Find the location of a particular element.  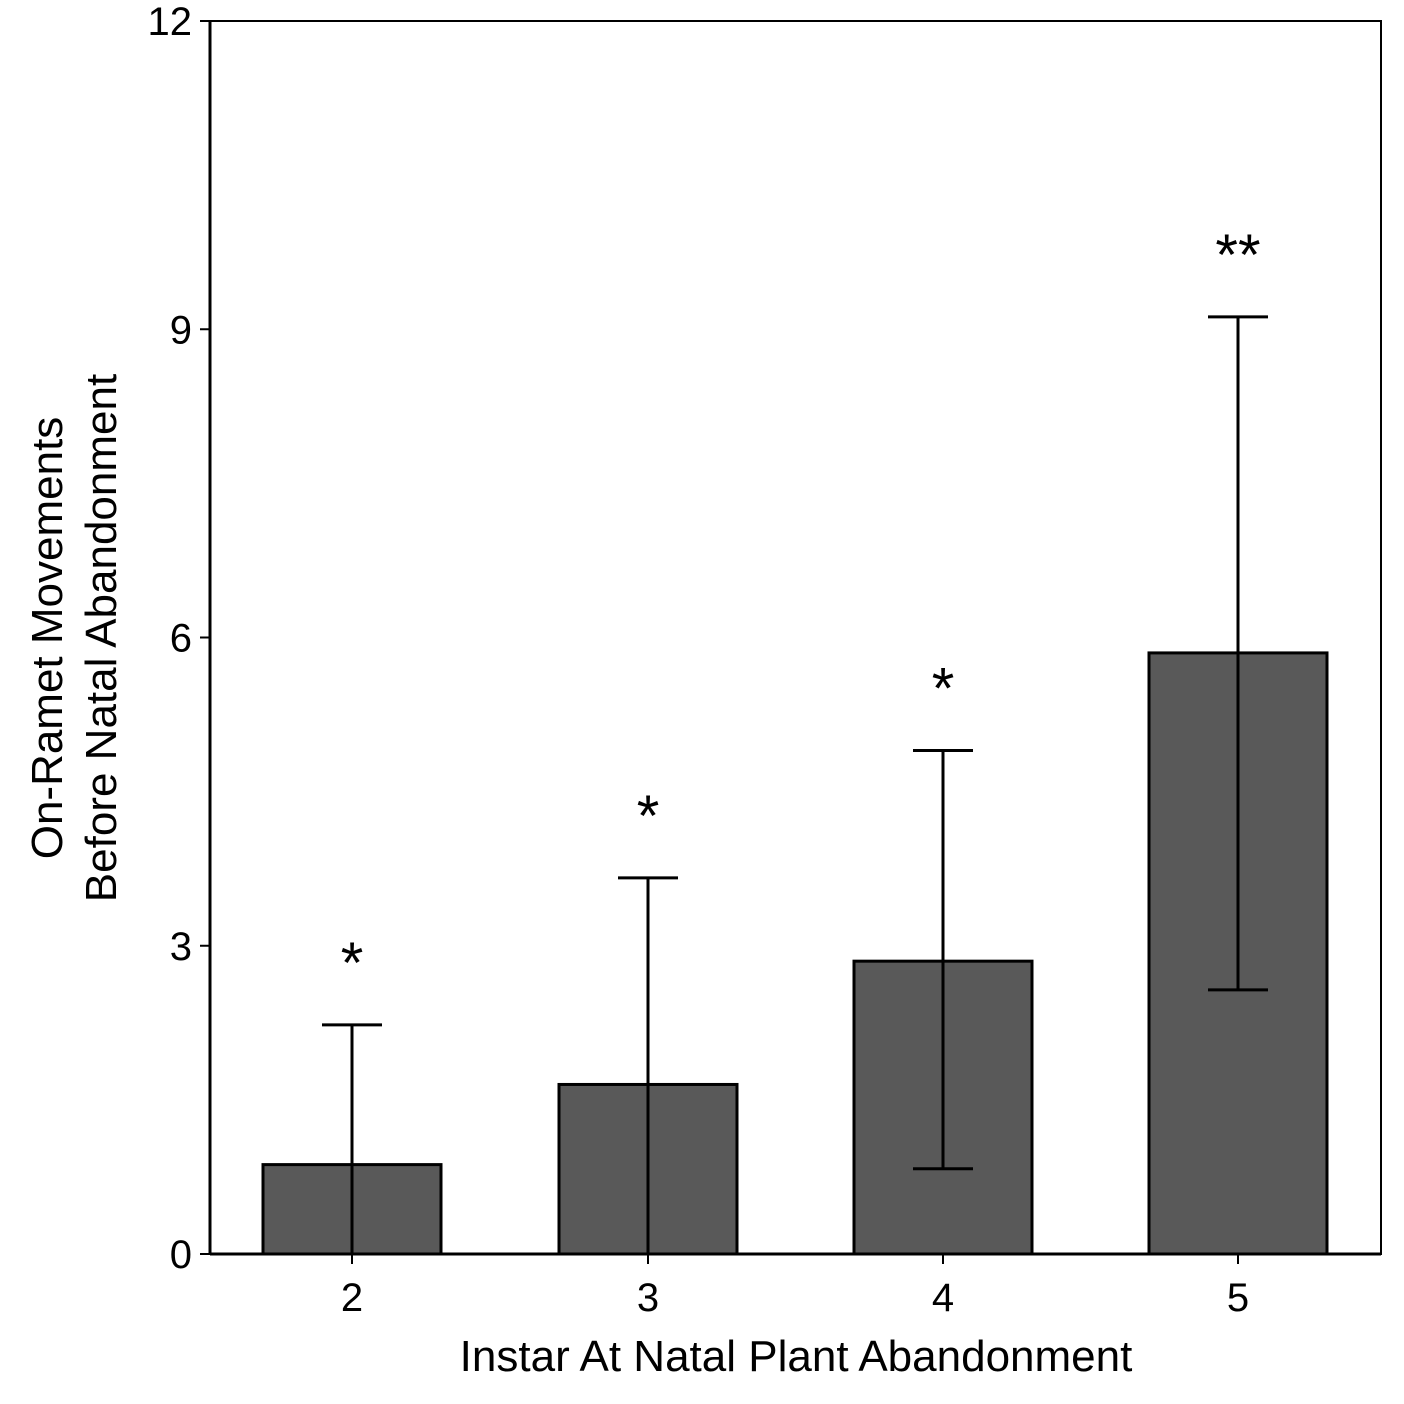

x-tick-label-5: 5 is located at coordinates (1238, 1298).